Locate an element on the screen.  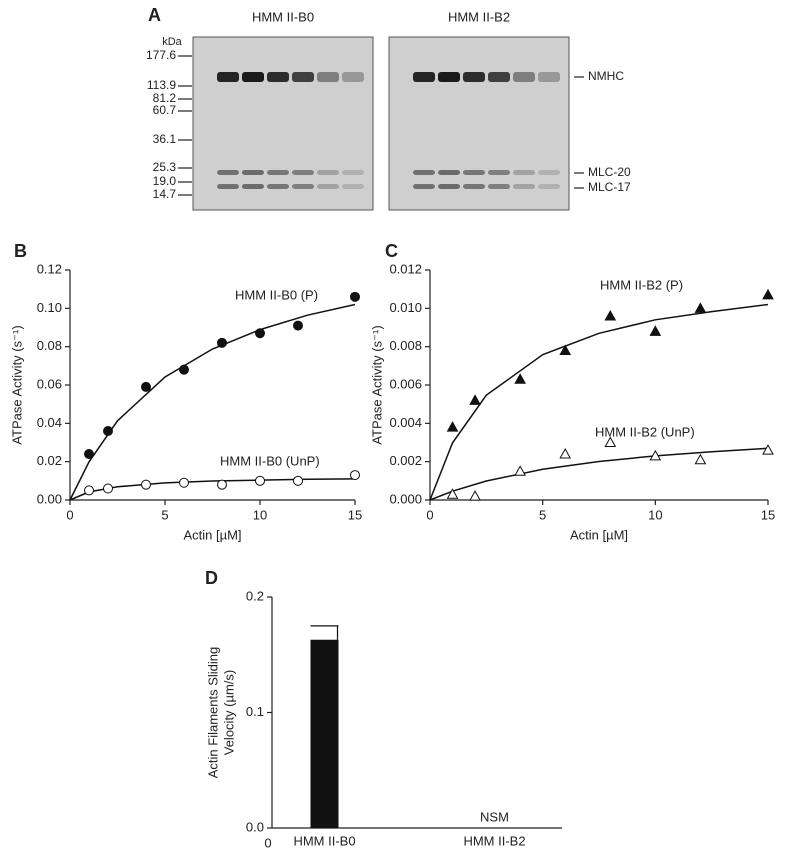
series-label: HMM II-B0 (P) is located at coordinates (276, 294).